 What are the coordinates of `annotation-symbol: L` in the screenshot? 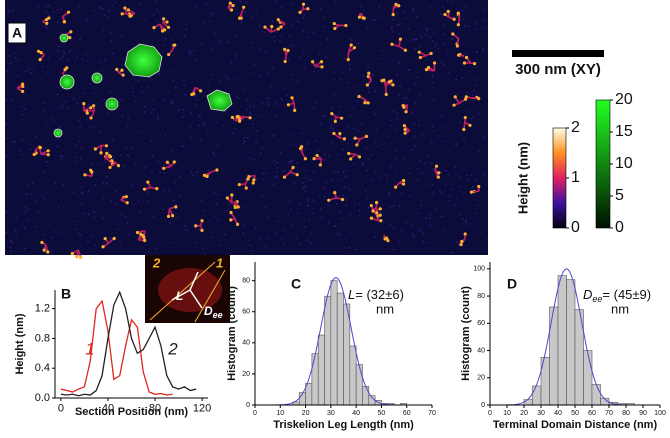 It's located at (351, 294).